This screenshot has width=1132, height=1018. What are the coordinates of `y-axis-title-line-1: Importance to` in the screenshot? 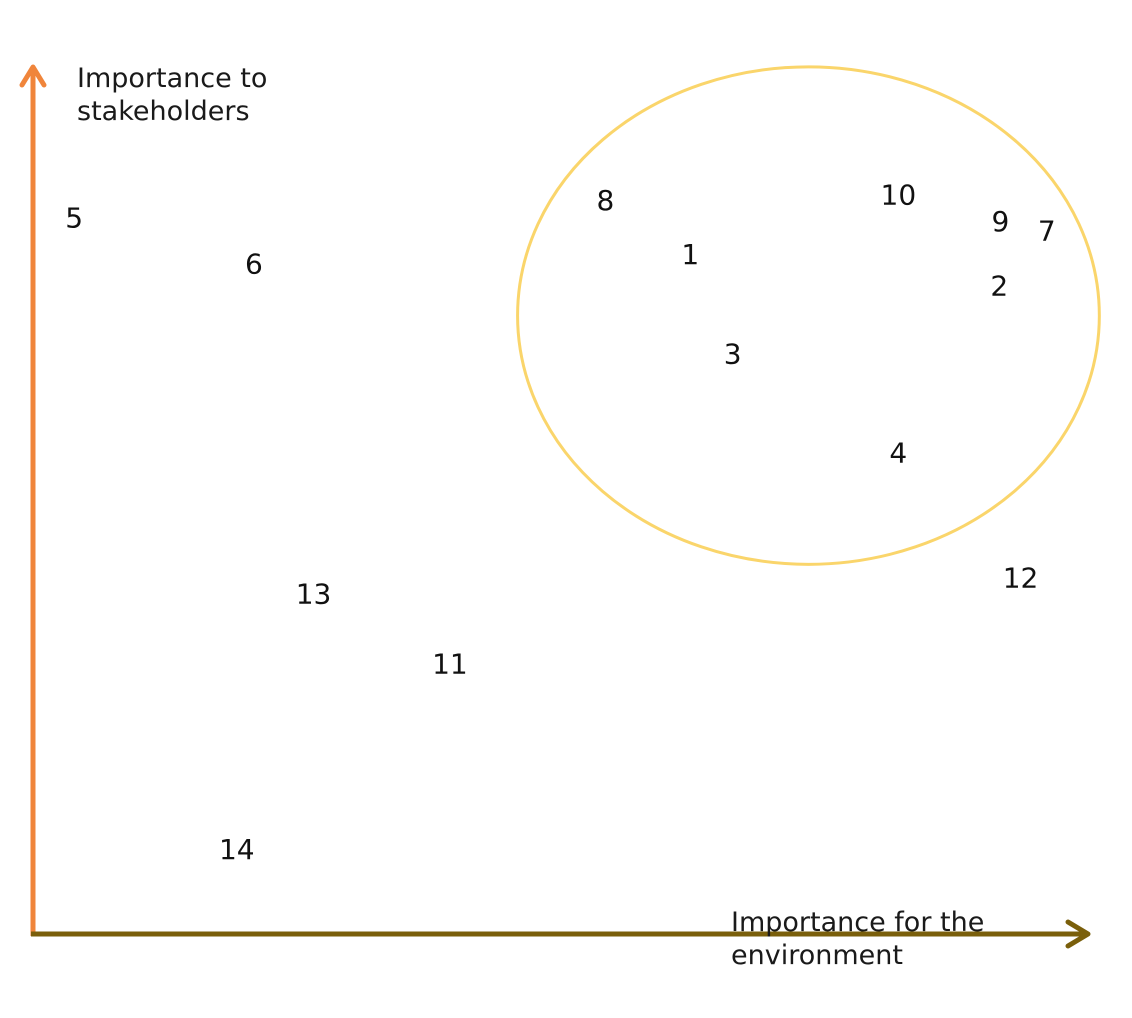 It's located at (172, 78).